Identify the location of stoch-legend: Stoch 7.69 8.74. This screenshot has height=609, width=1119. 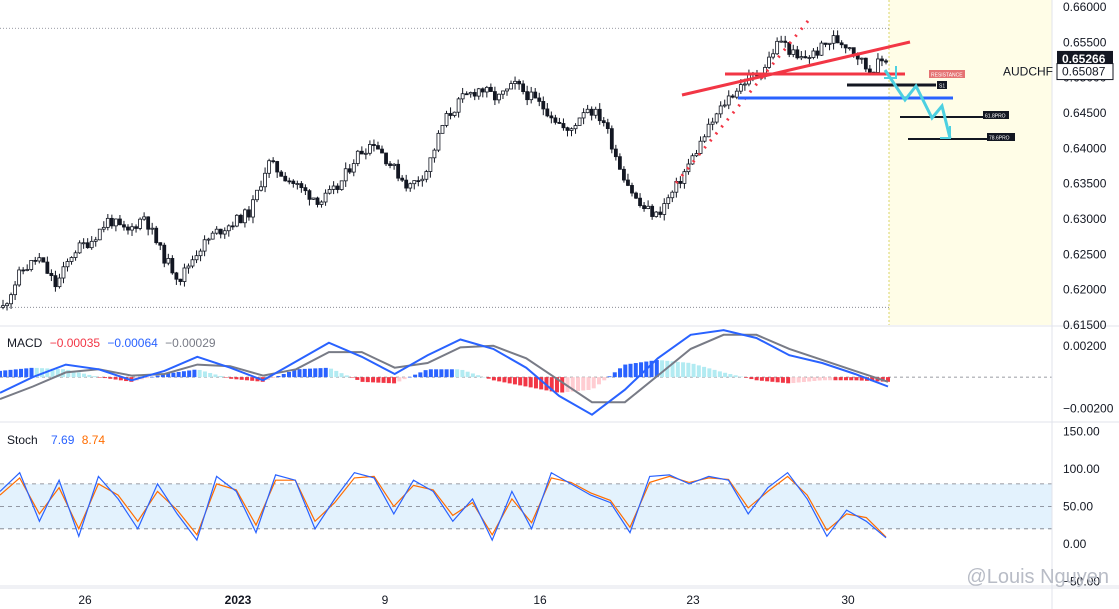
(58, 440).